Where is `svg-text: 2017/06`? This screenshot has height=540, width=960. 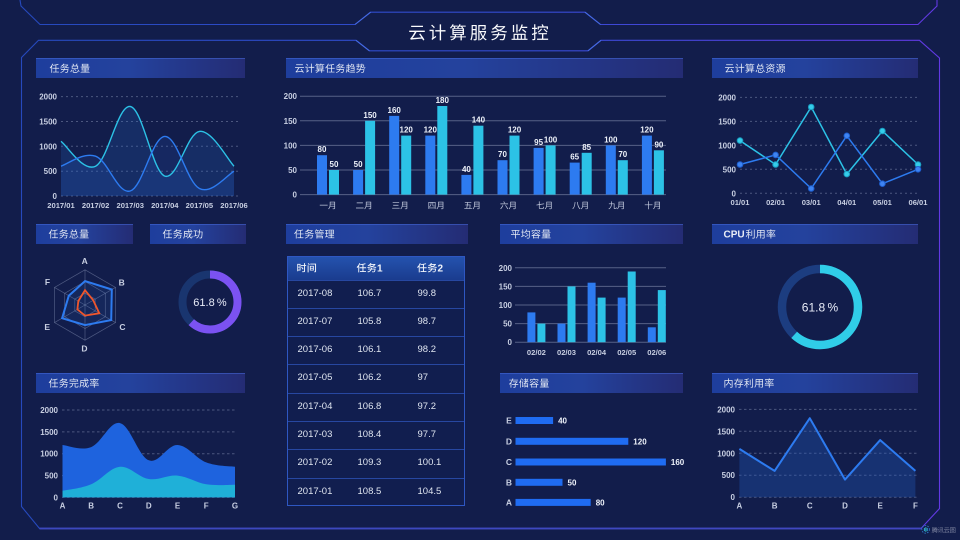
svg-text: 2017/06 is located at coordinates (233, 205).